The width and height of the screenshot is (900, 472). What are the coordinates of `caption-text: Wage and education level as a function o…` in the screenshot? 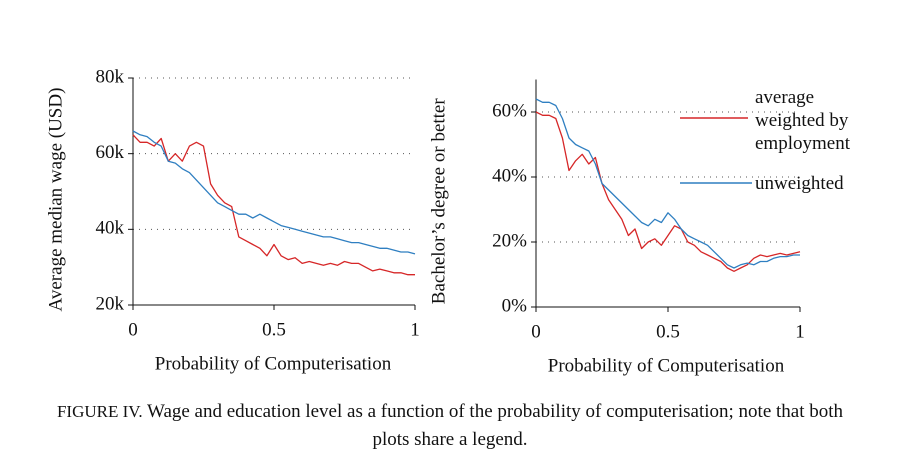 It's located at (495, 425).